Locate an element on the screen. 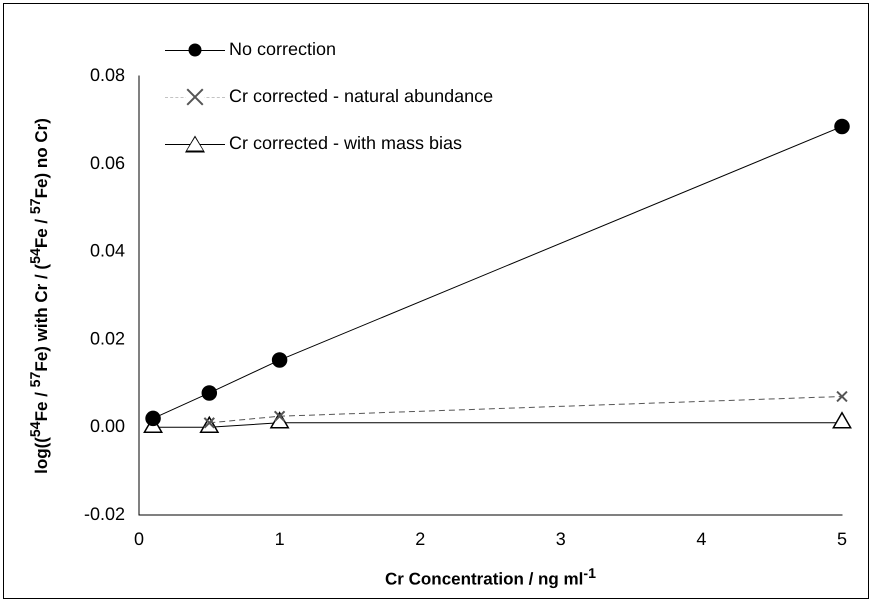 The height and width of the screenshot is (604, 874). y-tick-label: 0.06 is located at coordinates (107, 162).